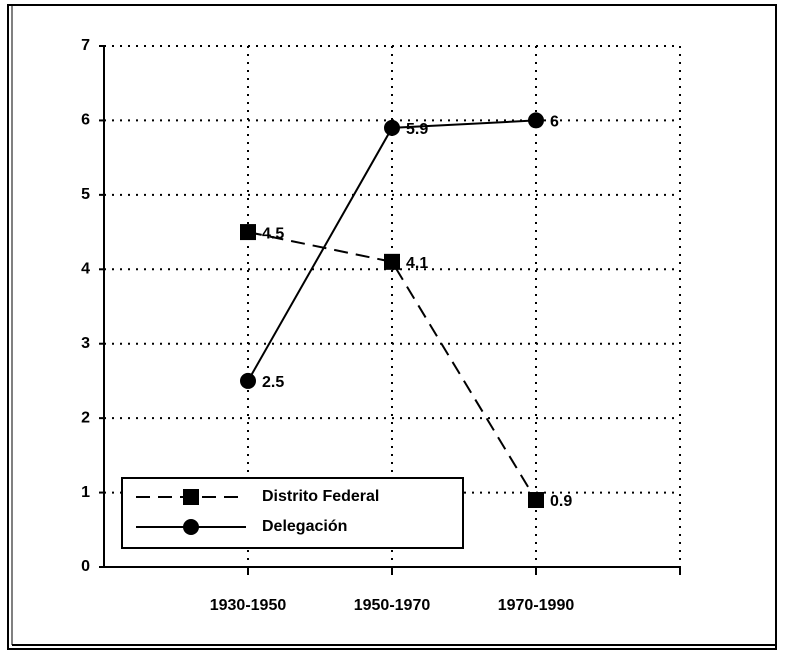 This screenshot has width=785, height=665. What do you see at coordinates (85, 120) in the screenshot?
I see `y-tick-label: 6` at bounding box center [85, 120].